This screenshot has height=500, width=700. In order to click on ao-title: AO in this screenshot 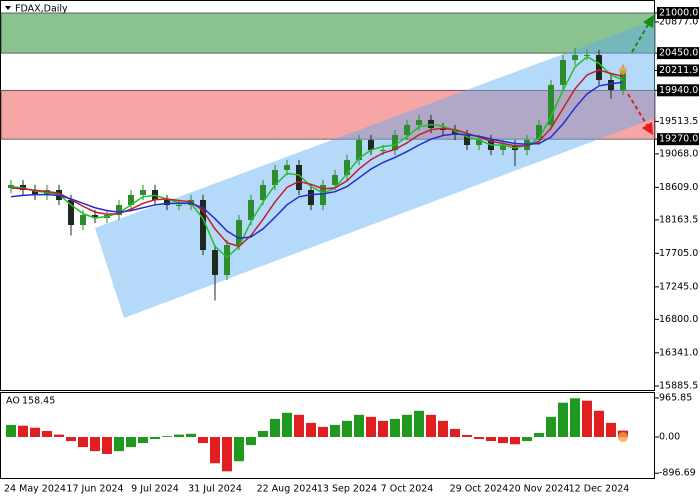, I will do `click(13, 401)`.